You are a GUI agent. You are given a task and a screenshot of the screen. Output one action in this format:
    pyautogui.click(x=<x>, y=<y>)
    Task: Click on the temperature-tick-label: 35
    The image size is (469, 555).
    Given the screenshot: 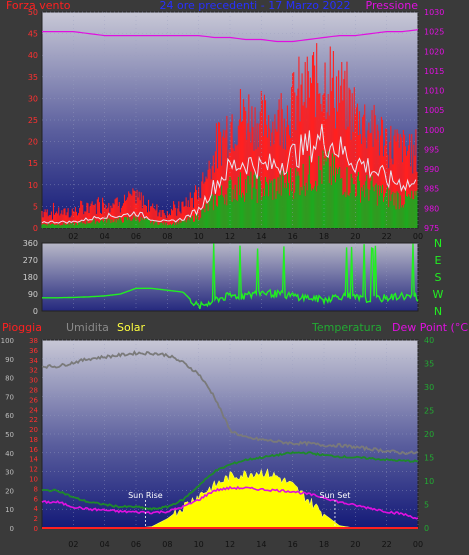 What is the action you would take?
    pyautogui.click(x=429, y=364)
    